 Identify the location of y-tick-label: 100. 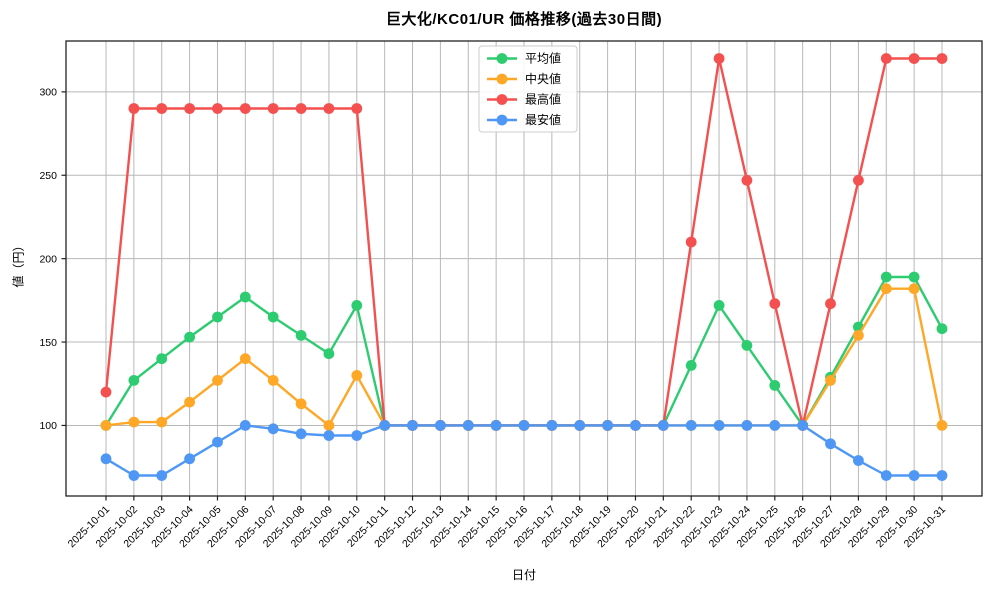
(48, 426).